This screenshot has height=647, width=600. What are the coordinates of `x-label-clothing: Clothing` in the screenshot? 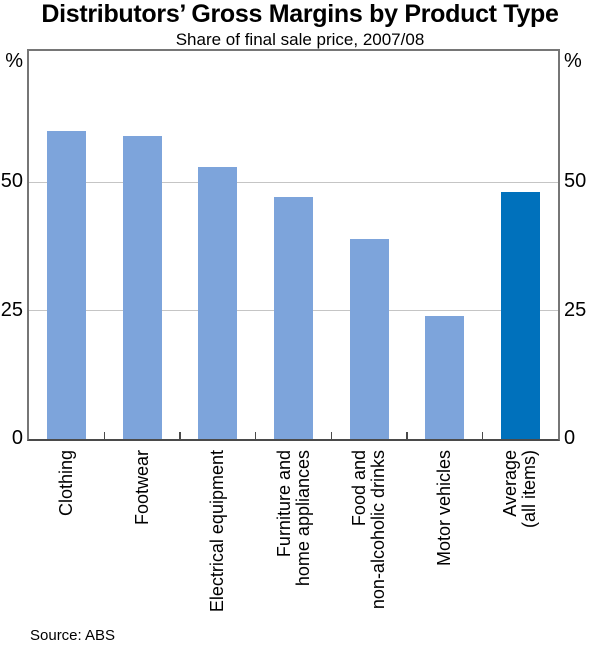 It's located at (66, 483).